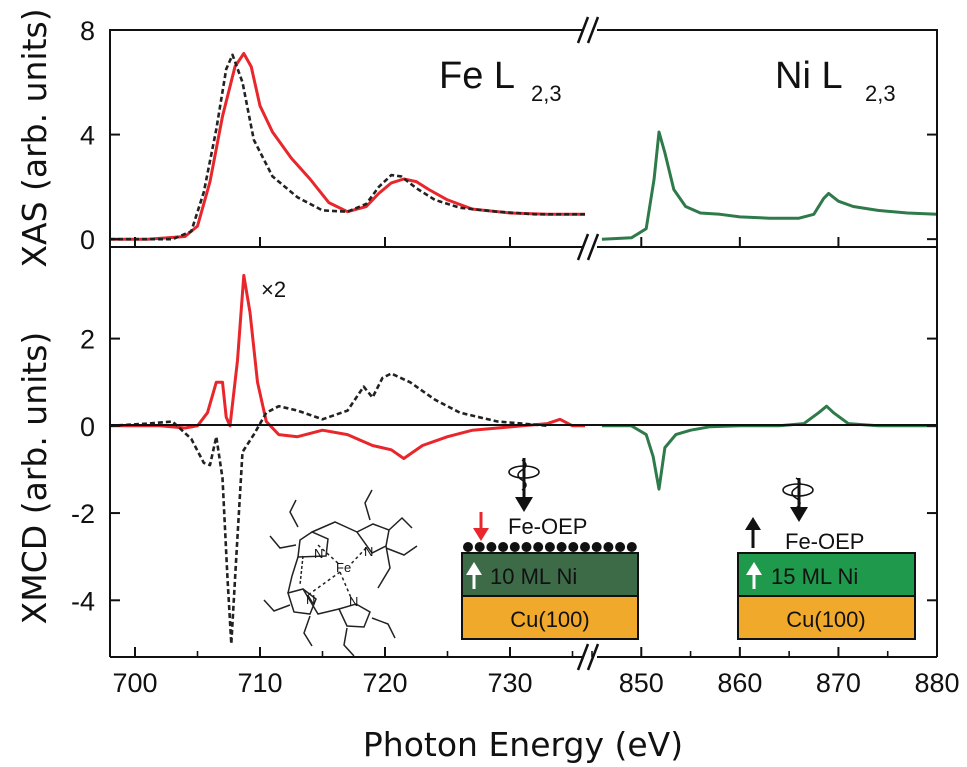 This screenshot has height=767, width=967. Describe the element at coordinates (87, 340) in the screenshot. I see `xmcd-y-tick-label: 2` at that location.